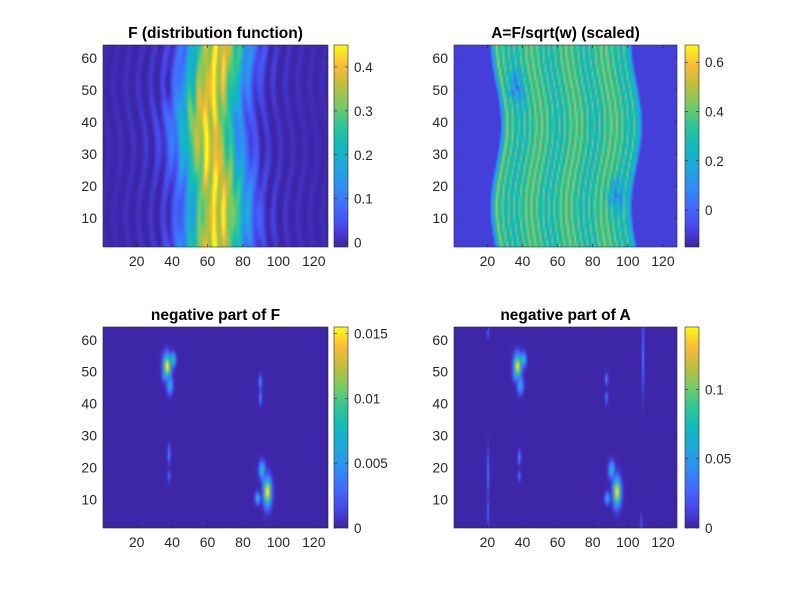 This screenshot has height=595, width=793. I want to click on plot-title-3: negative part of F, so click(215, 315).